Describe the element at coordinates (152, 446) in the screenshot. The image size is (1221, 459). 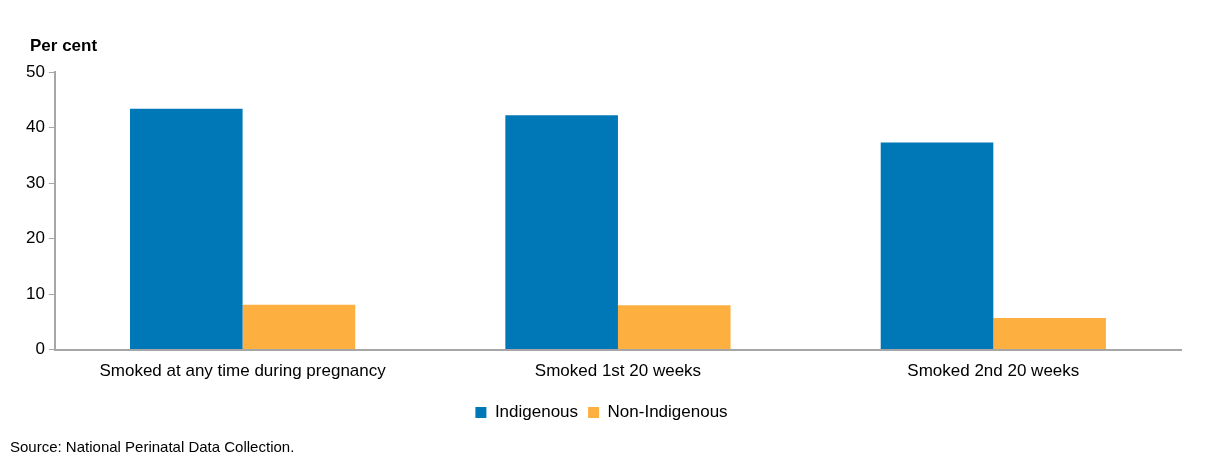
I see `source-note: Source: National Perinatal Data Collection.` at that location.